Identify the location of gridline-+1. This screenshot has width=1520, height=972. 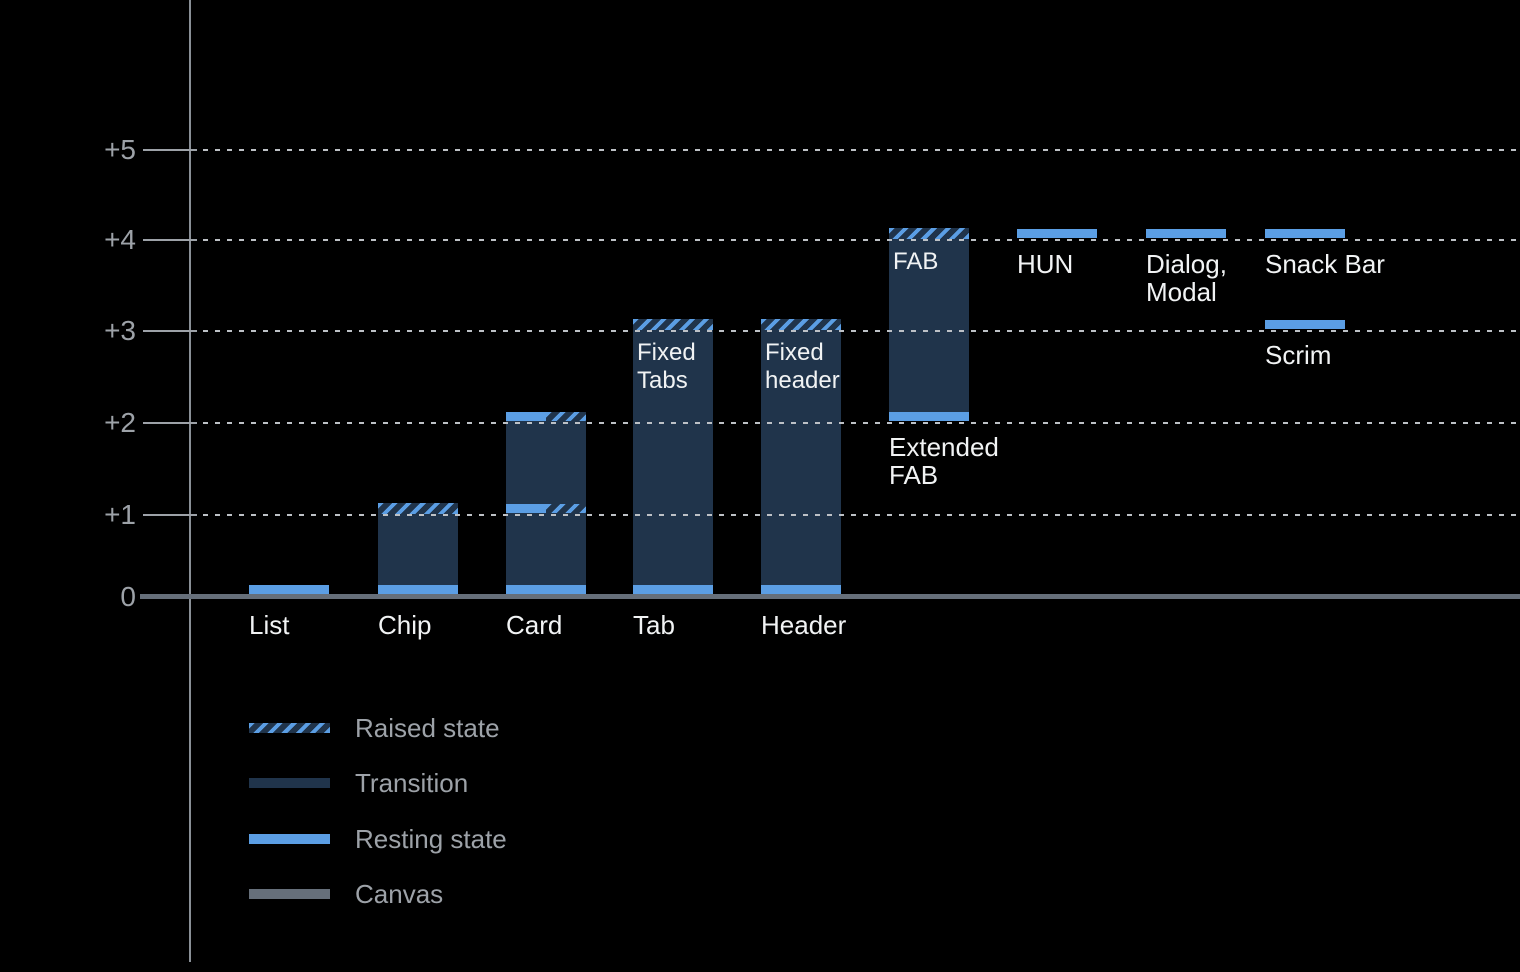
(861, 515).